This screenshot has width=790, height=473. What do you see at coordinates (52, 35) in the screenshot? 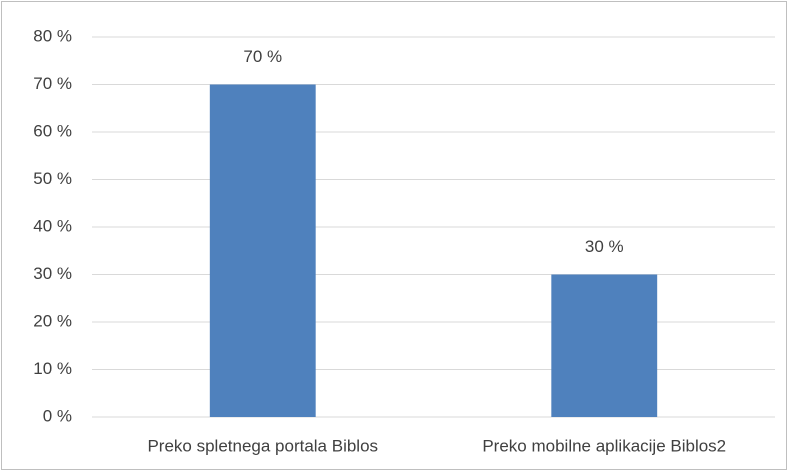
I see `y-tick-label: 80 %` at bounding box center [52, 35].